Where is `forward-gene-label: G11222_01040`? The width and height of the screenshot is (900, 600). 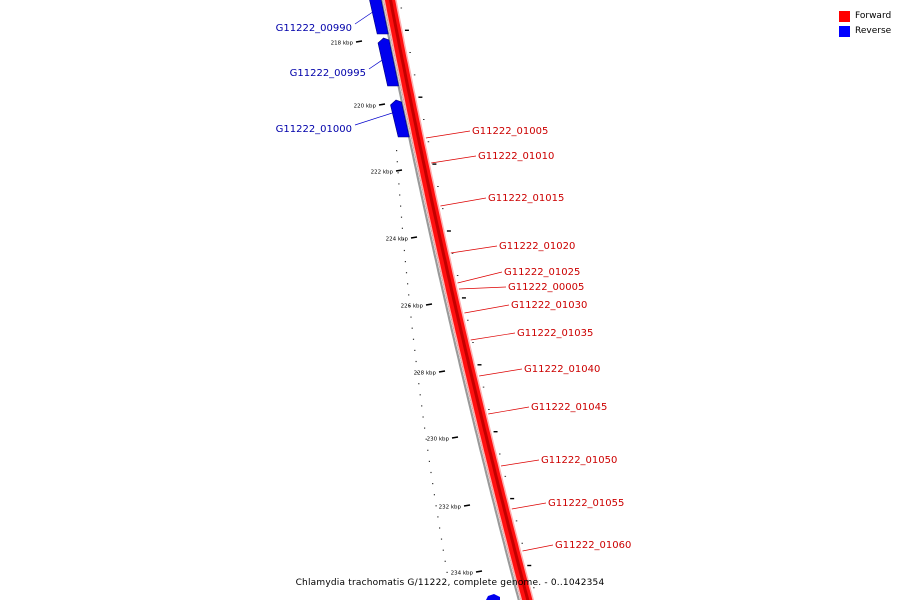
forward-gene-label: G11222_01040 is located at coordinates (562, 369).